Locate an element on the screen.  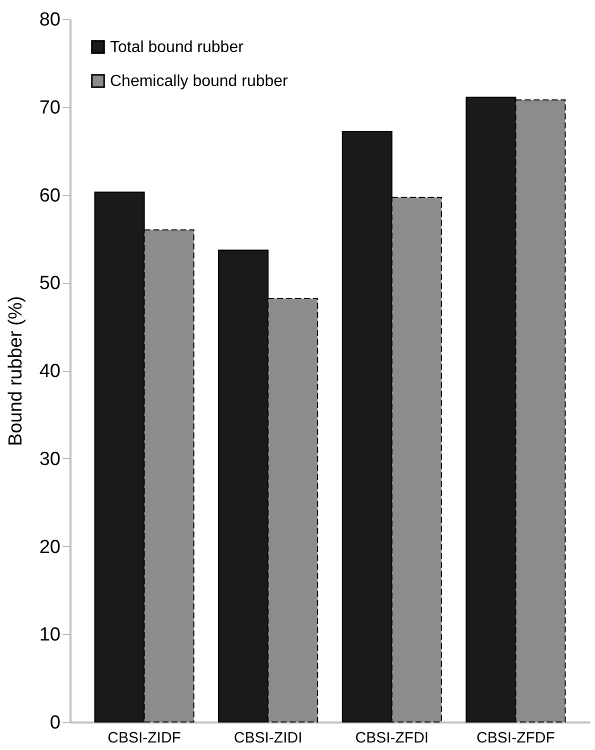
y-tick-label: 0 is located at coordinates (55, 723).